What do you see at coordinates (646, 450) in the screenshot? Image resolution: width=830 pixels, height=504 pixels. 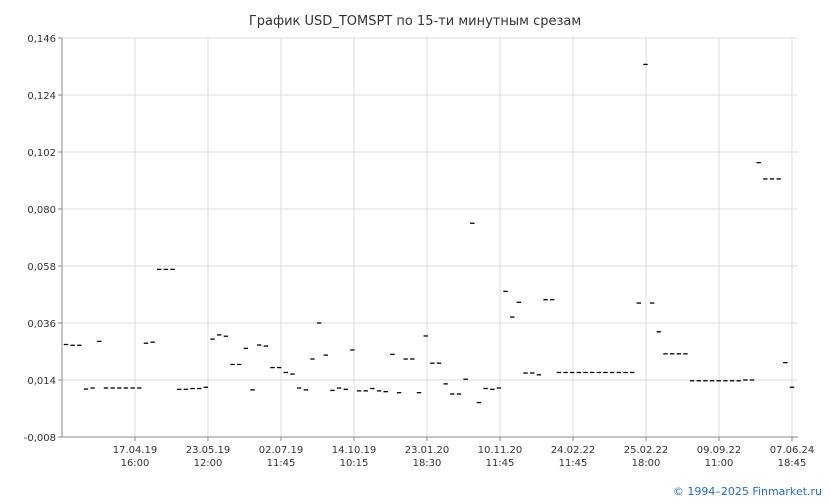 I see `x-tick-date: 25.02.22` at bounding box center [646, 450].